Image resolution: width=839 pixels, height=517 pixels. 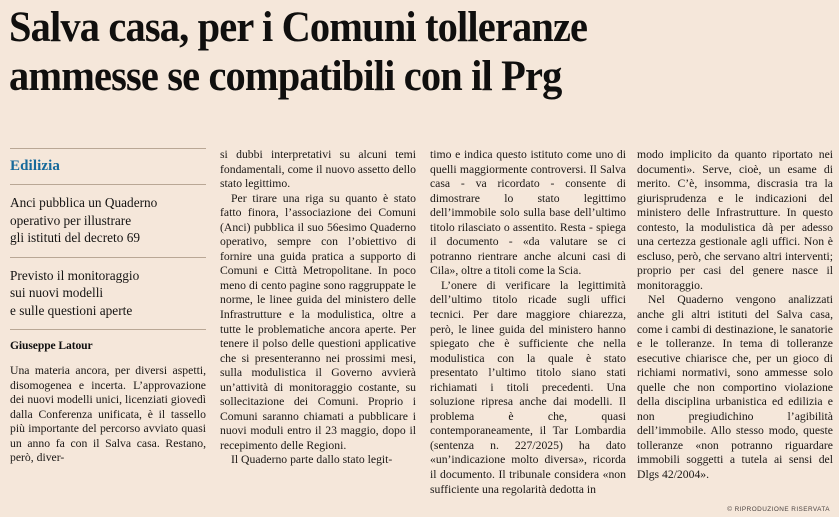 I want to click on divider-rule-top, so click(x=108, y=148).